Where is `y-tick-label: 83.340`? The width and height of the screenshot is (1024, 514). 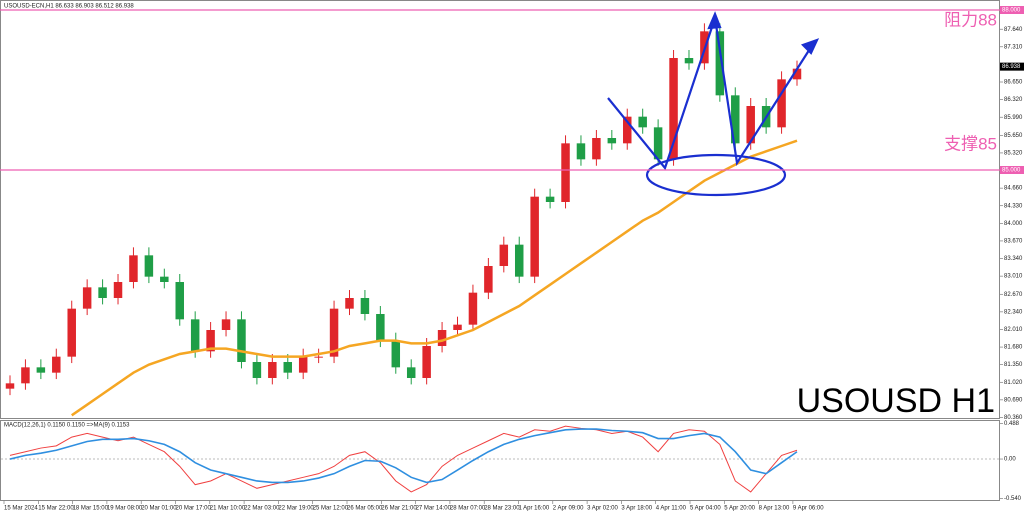
y-tick-label: 83.340 is located at coordinates (1013, 259).